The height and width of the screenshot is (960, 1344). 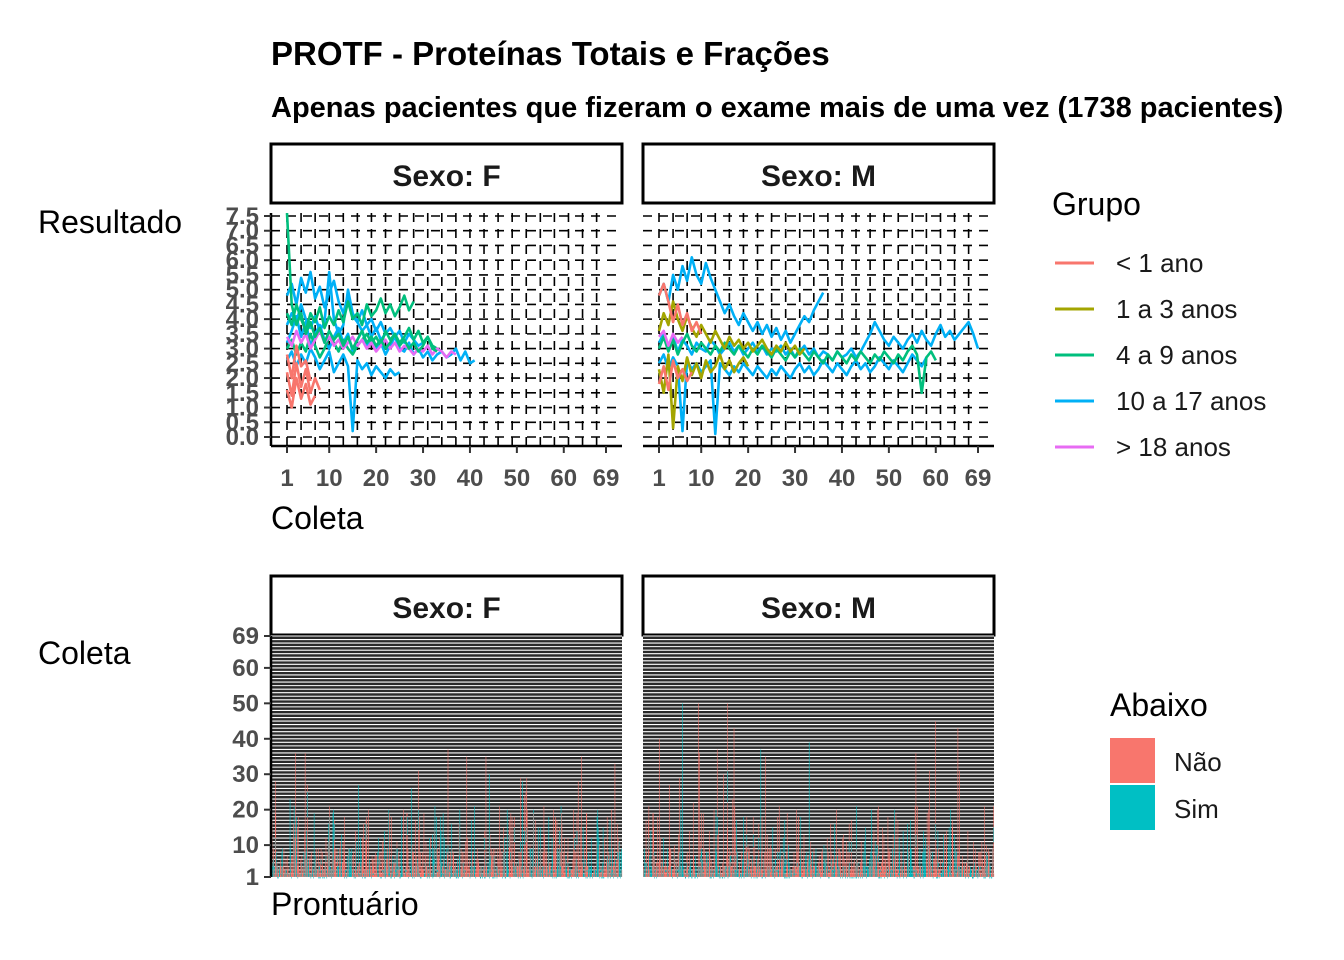 What do you see at coordinates (1096, 204) in the screenshot?
I see `legend-title-grupo: Grupo` at bounding box center [1096, 204].